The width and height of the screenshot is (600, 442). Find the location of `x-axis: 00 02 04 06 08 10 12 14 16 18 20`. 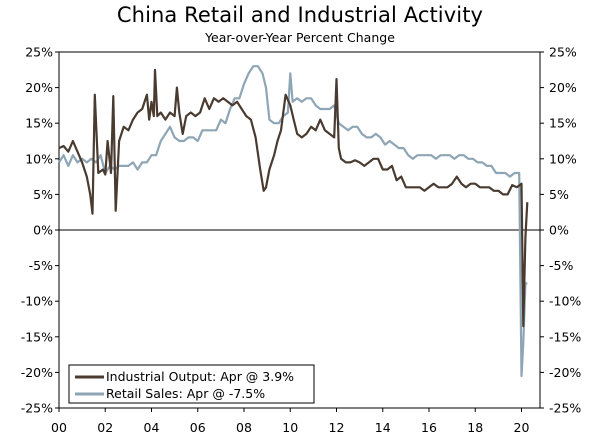

x-axis: 00 02 04 06 08 10 12 14 16 18 20 is located at coordinates (290, 421).